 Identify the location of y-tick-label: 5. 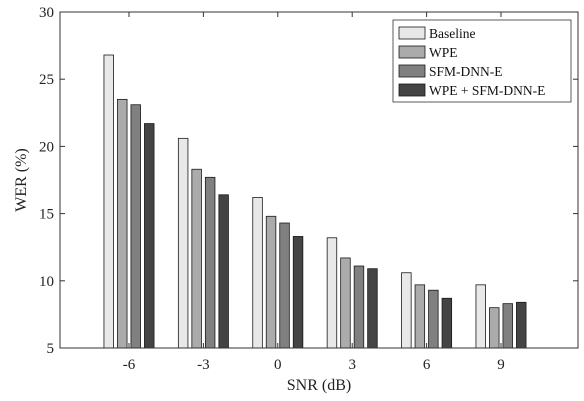
(51, 349).